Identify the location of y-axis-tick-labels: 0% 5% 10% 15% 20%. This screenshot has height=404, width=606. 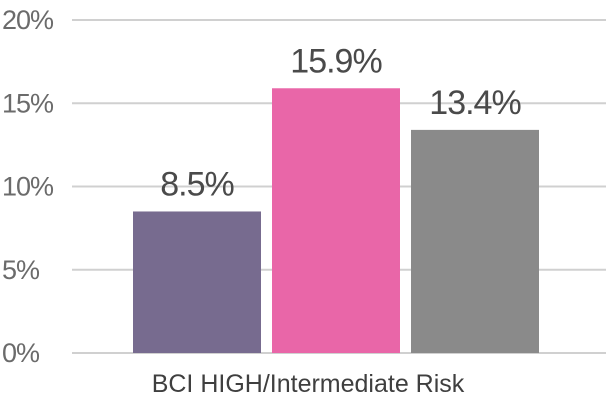
(28, 186).